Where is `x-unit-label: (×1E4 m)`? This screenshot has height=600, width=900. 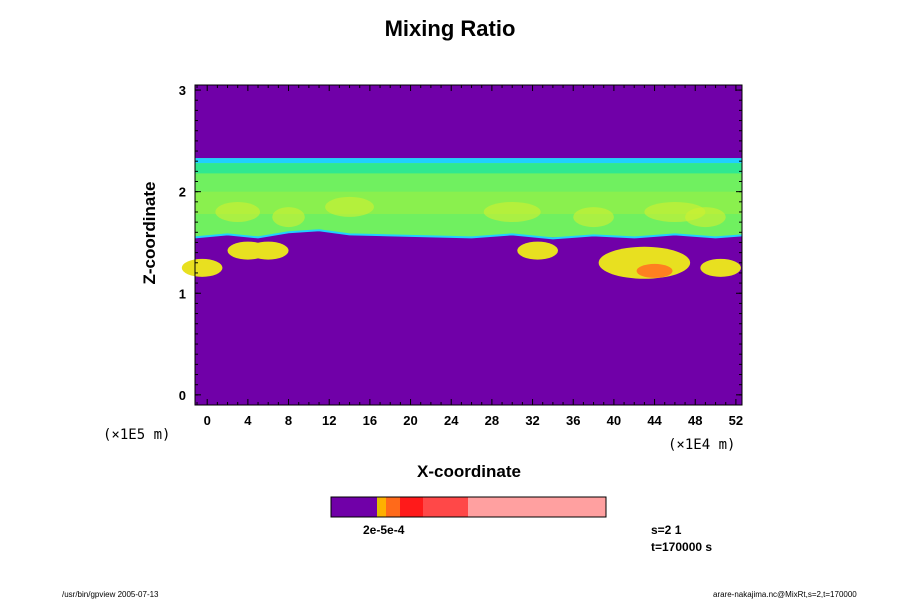
x-unit-label: (×1E4 m) is located at coordinates (702, 445).